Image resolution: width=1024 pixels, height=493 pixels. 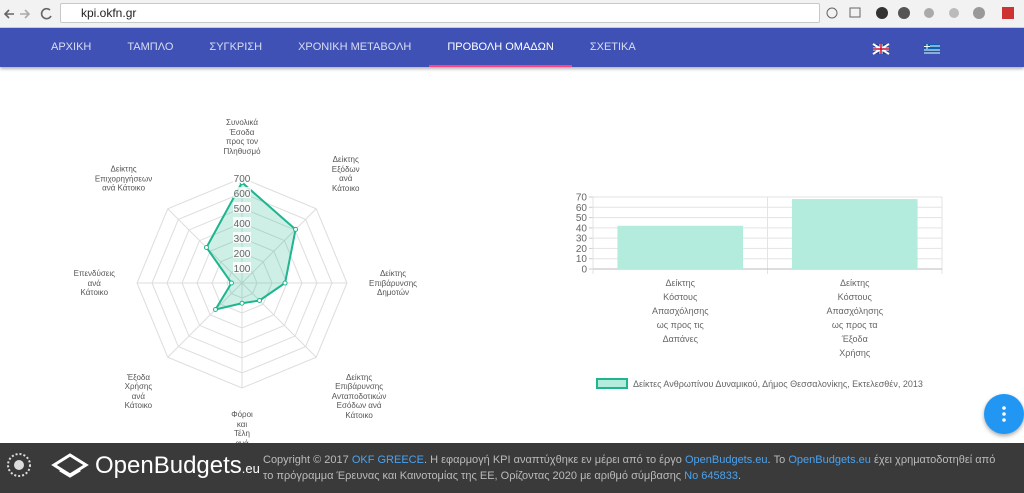 I want to click on fab-icon, so click(x=1004, y=414).